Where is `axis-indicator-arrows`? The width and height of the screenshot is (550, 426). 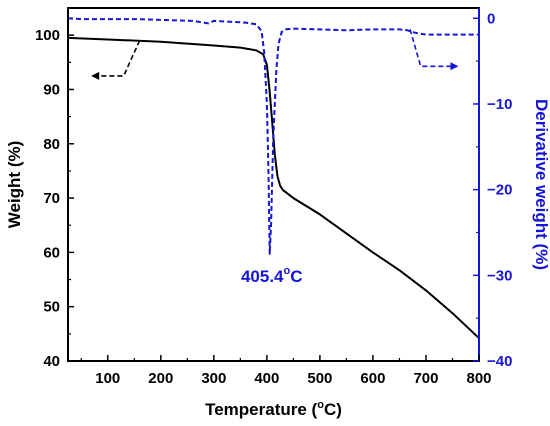 axis-indicator-arrows is located at coordinates (275, 54).